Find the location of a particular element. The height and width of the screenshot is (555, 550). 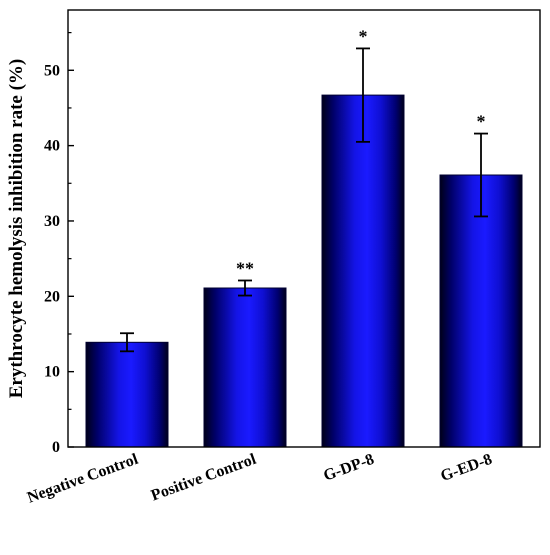

y-tick-label-40: 40 is located at coordinates (52, 146).